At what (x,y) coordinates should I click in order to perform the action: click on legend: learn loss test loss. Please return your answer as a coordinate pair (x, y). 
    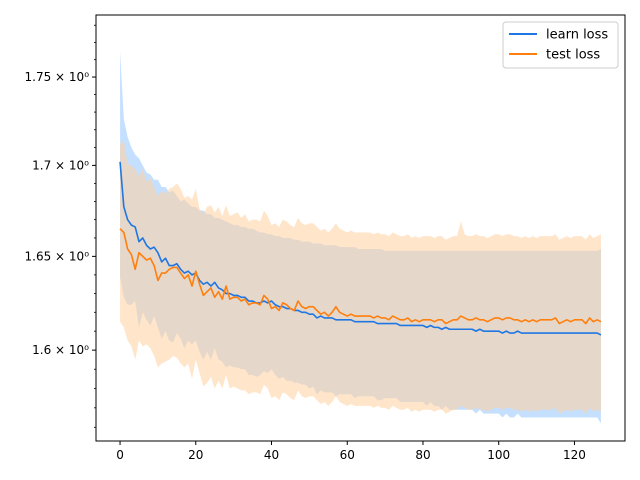
    Looking at the image, I should click on (560, 45).